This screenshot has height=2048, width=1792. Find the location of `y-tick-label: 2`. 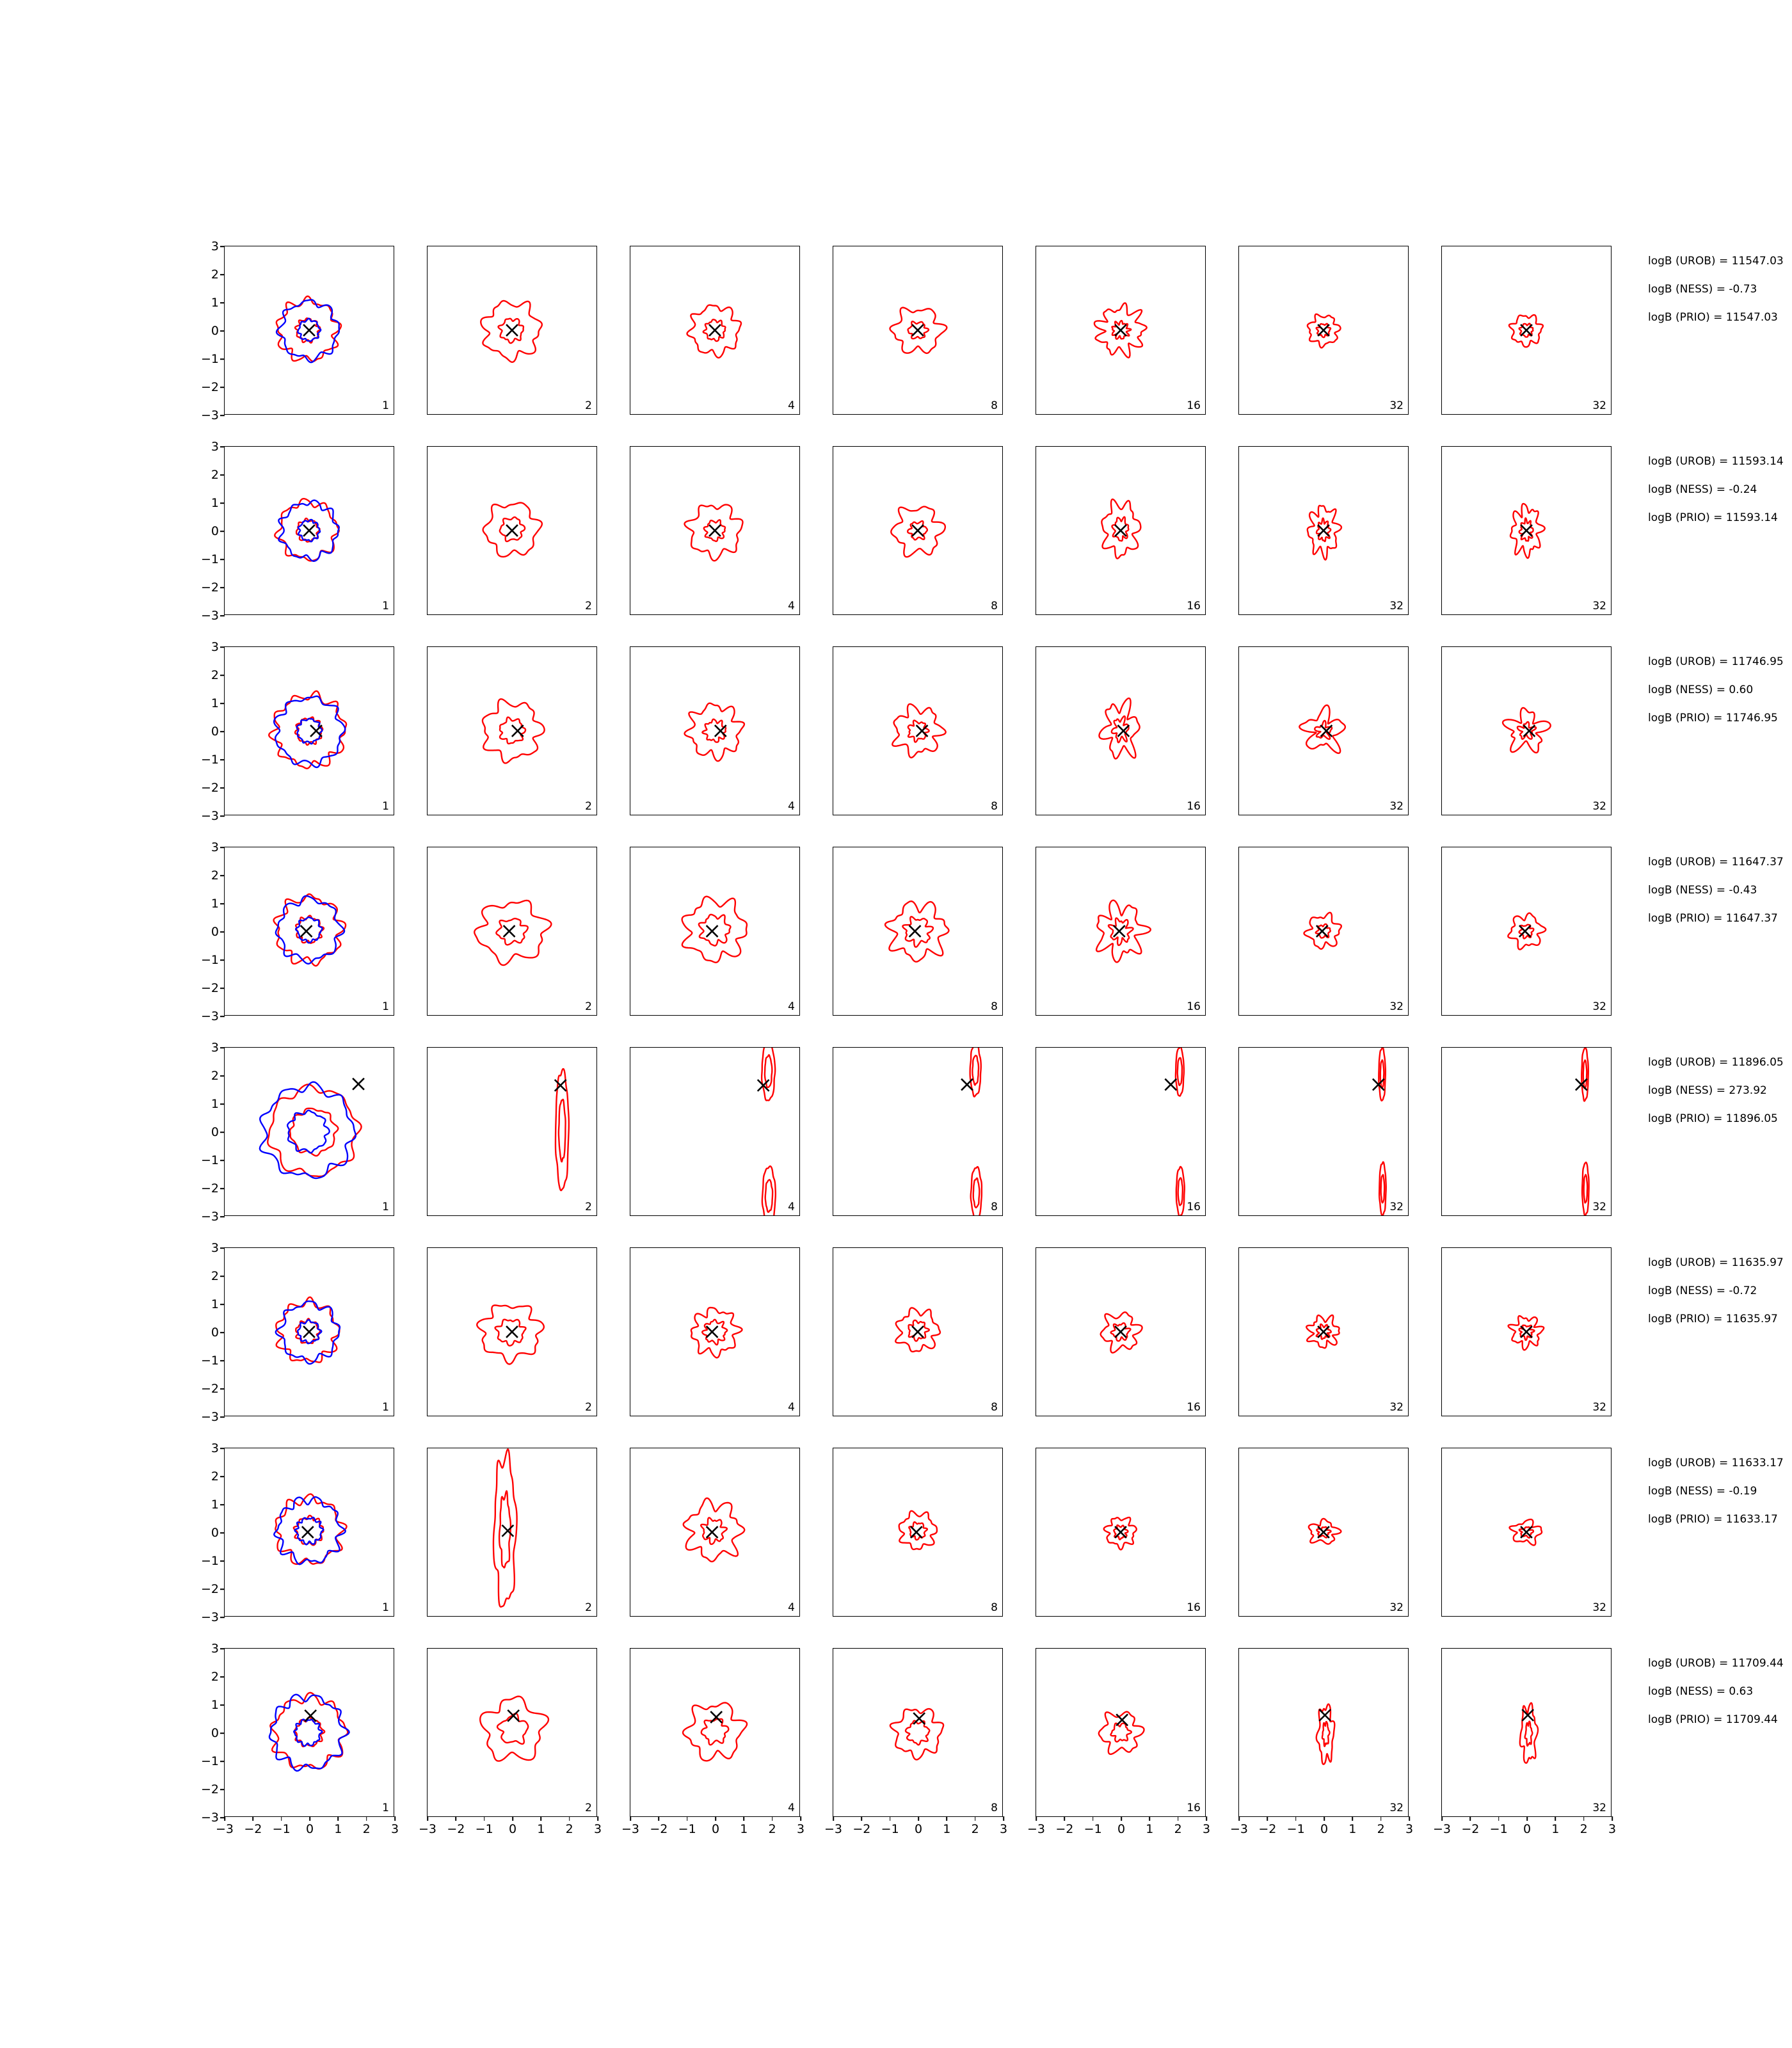

y-tick-label: 2 is located at coordinates (215, 1276).